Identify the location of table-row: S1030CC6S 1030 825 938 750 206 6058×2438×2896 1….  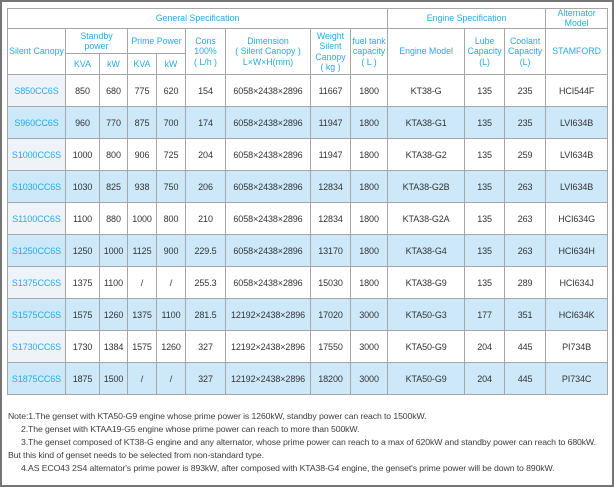
(308, 186).